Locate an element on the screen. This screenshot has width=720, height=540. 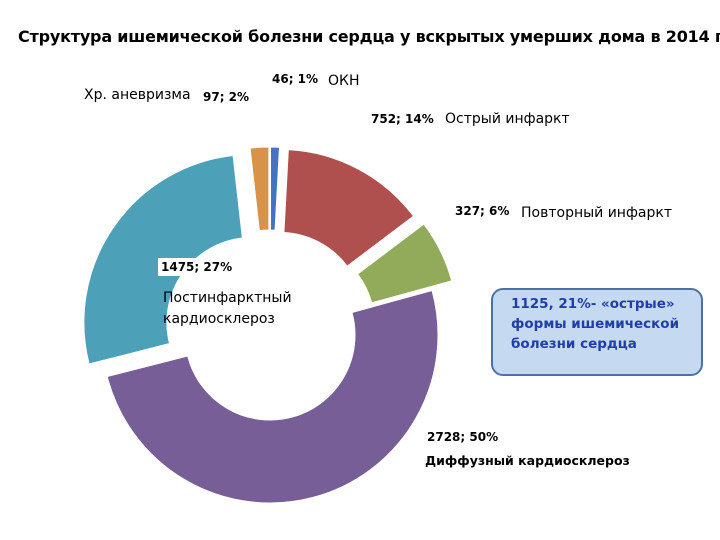
data-label-chronic-aneurysm: 97; 2% is located at coordinates (226, 97).